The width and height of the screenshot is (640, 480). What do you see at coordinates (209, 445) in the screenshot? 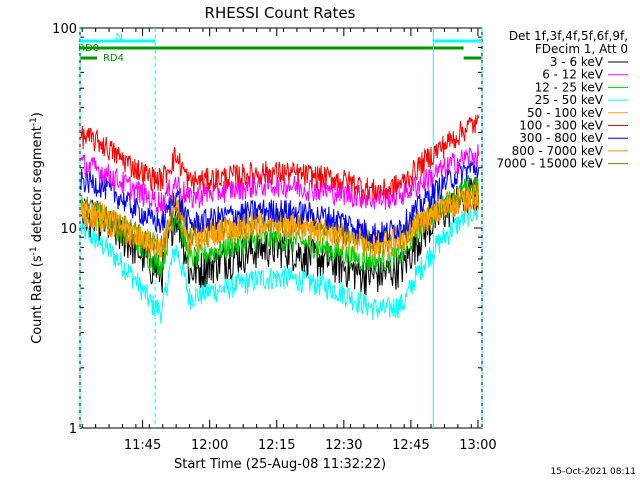
I see `x-tick-label-1: 12:00` at bounding box center [209, 445].